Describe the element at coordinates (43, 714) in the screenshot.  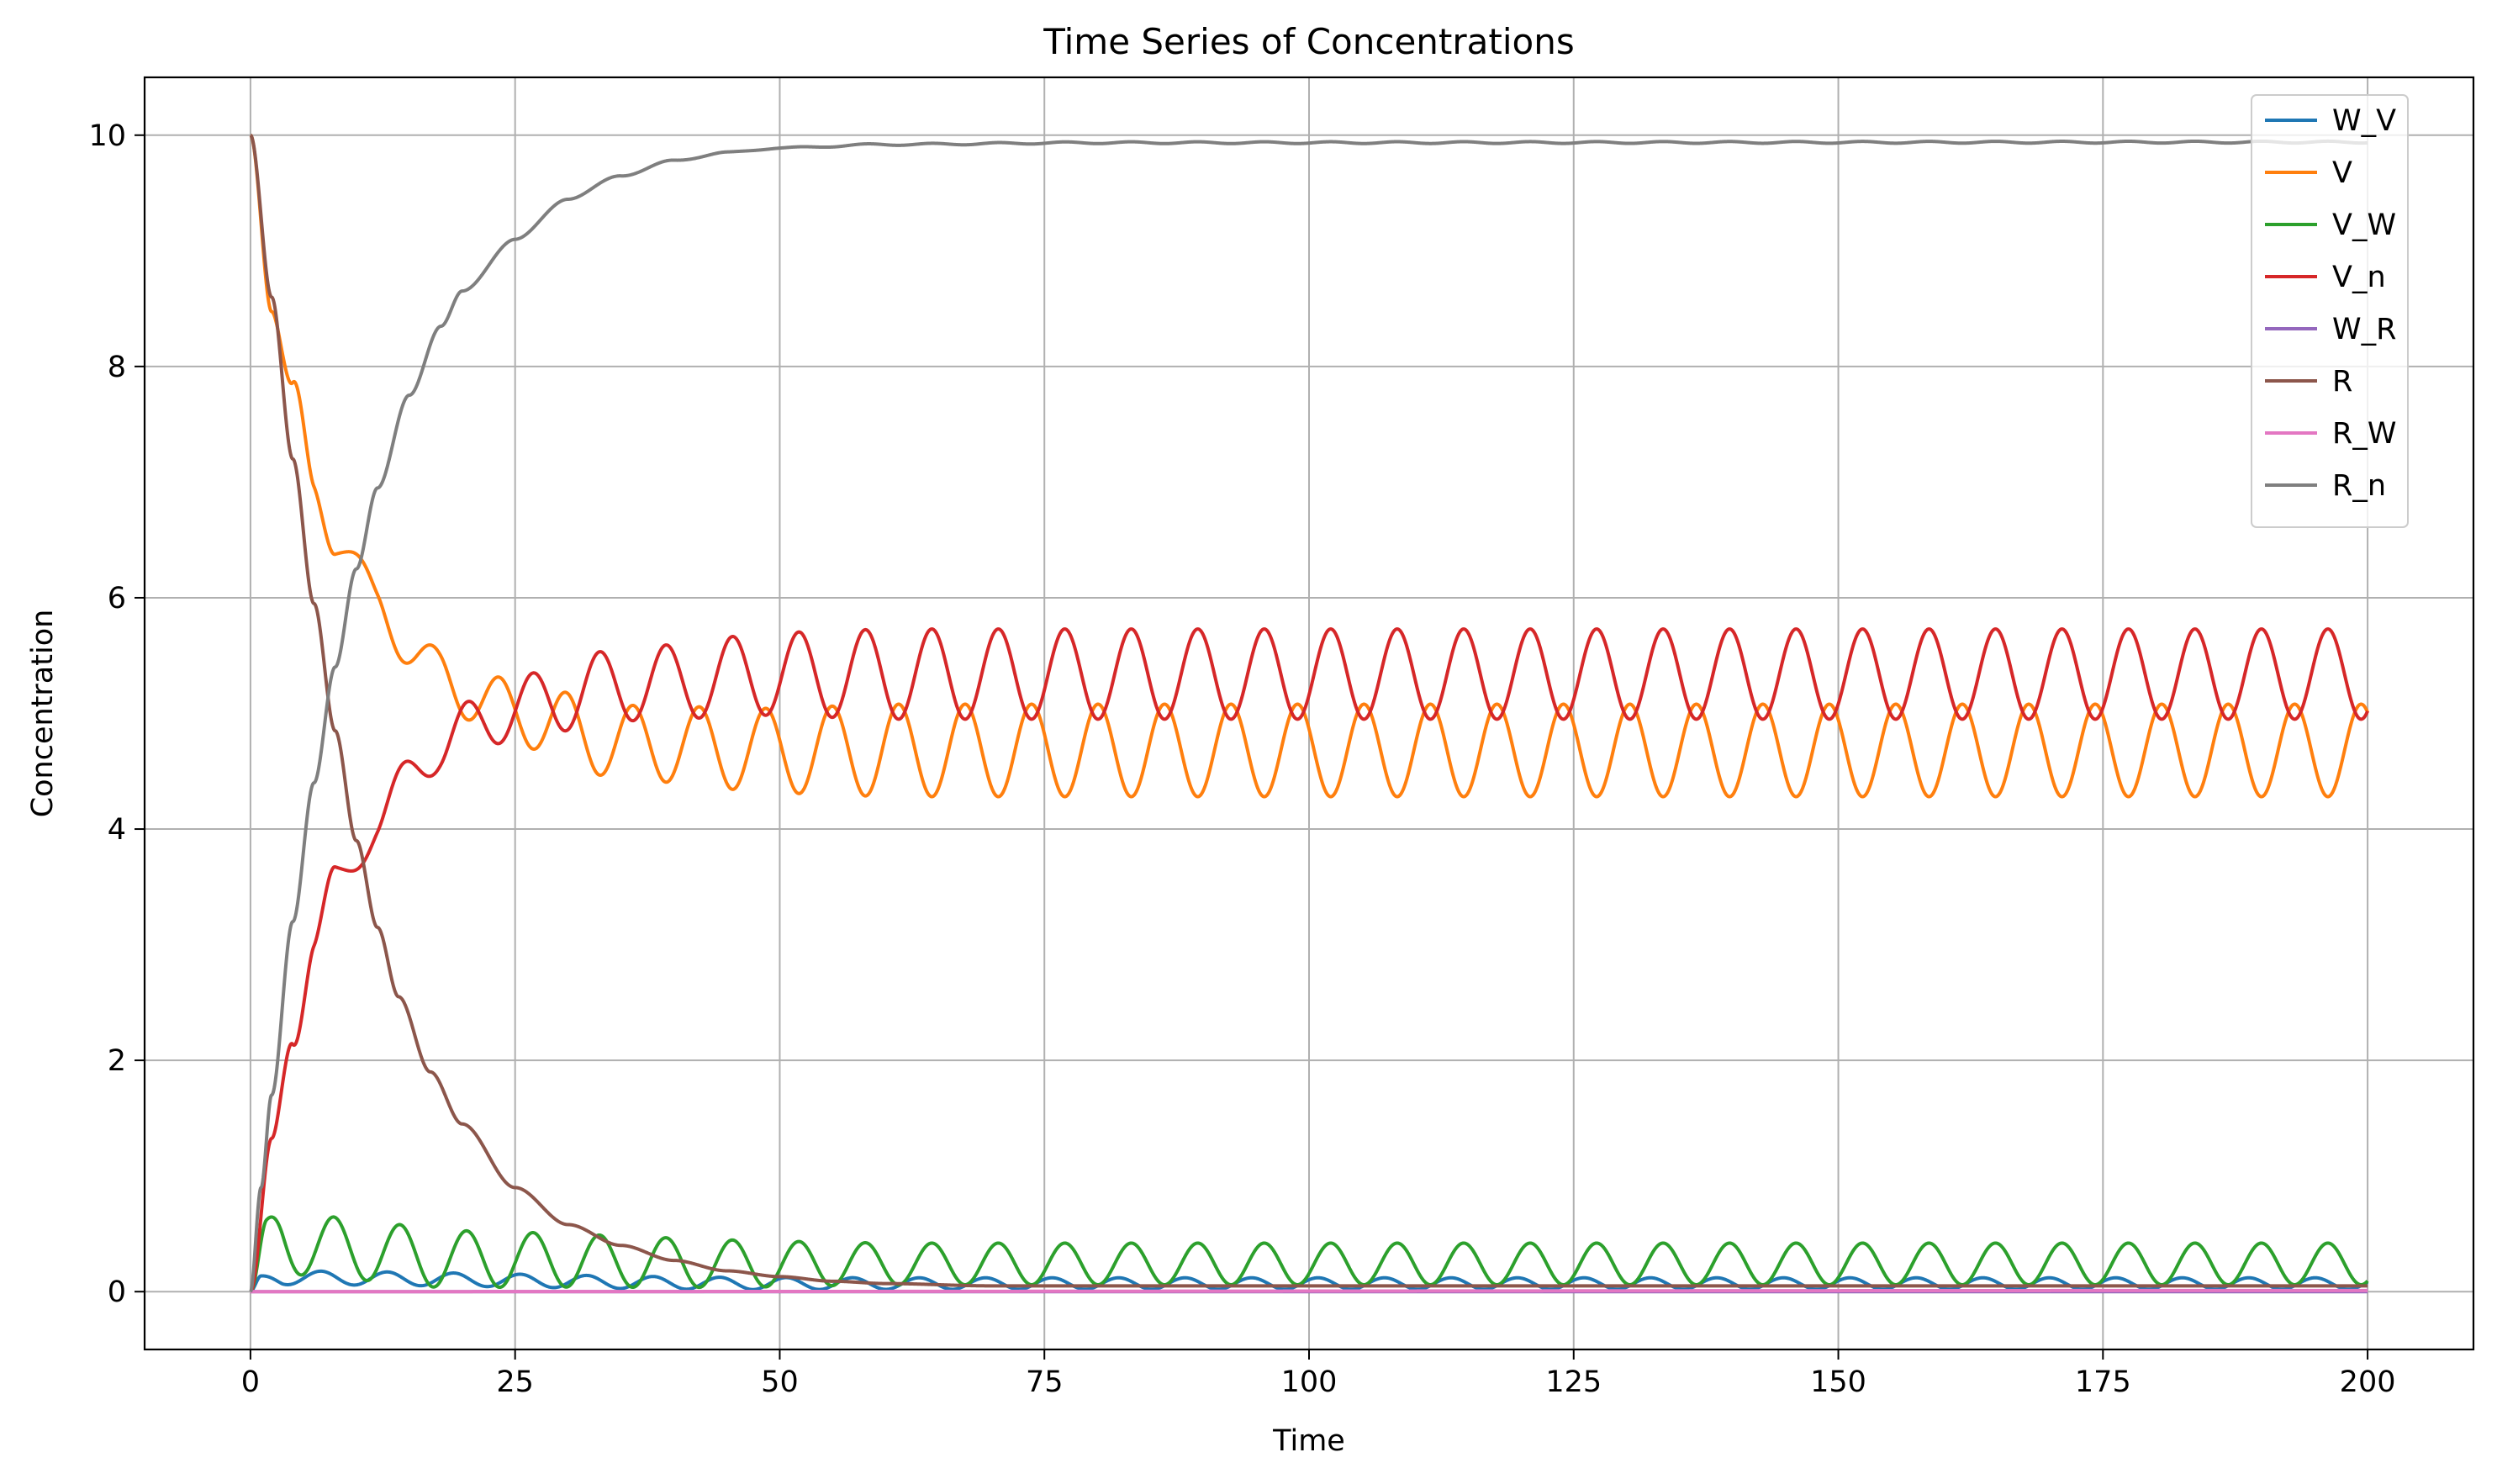
I see `y-axis-label: Concentration` at that location.